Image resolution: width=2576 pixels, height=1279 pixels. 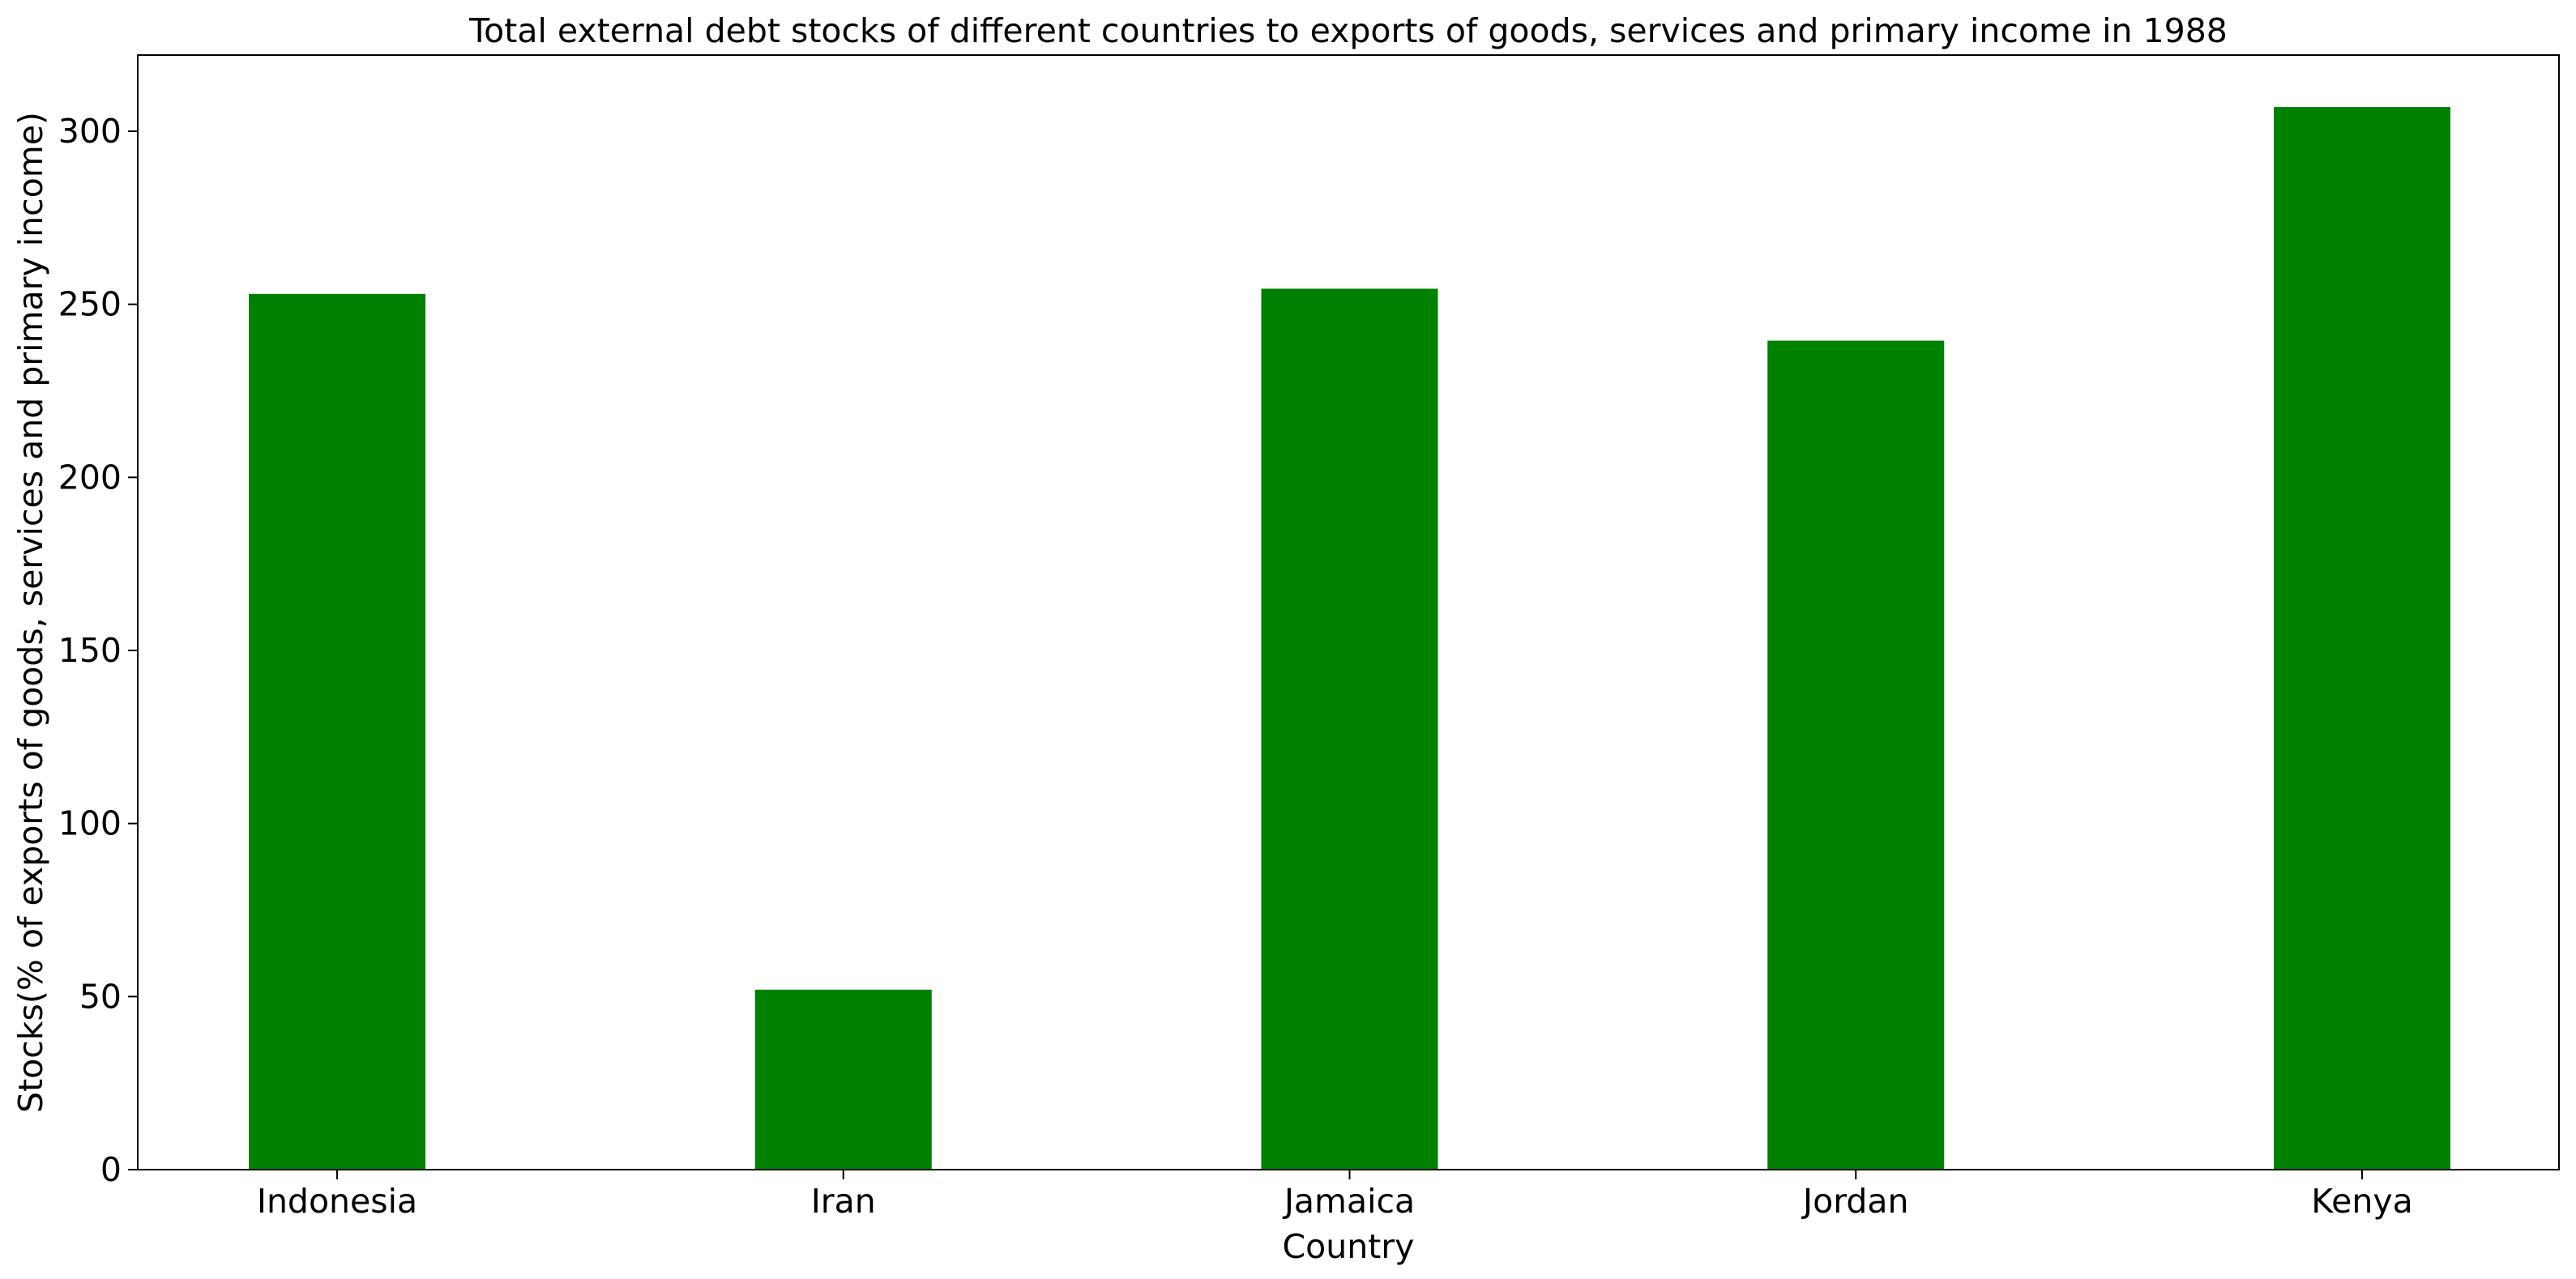 I want to click on y-tick-label: 150, so click(x=90, y=650).